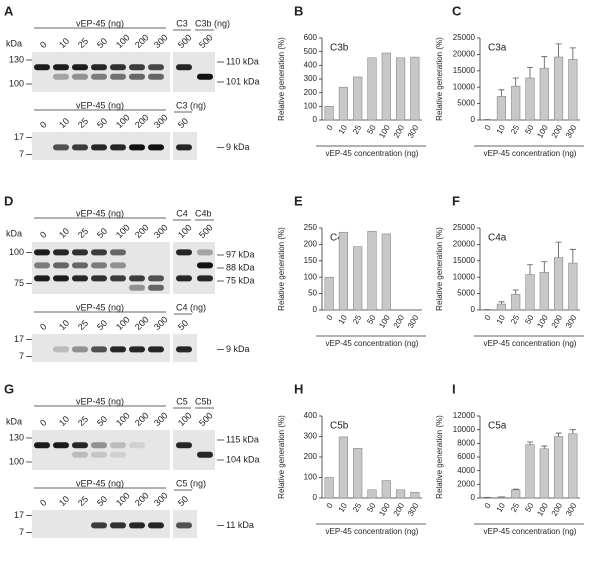  What do you see at coordinates (298, 10) in the screenshot?
I see `panel-letter: B` at bounding box center [298, 10].